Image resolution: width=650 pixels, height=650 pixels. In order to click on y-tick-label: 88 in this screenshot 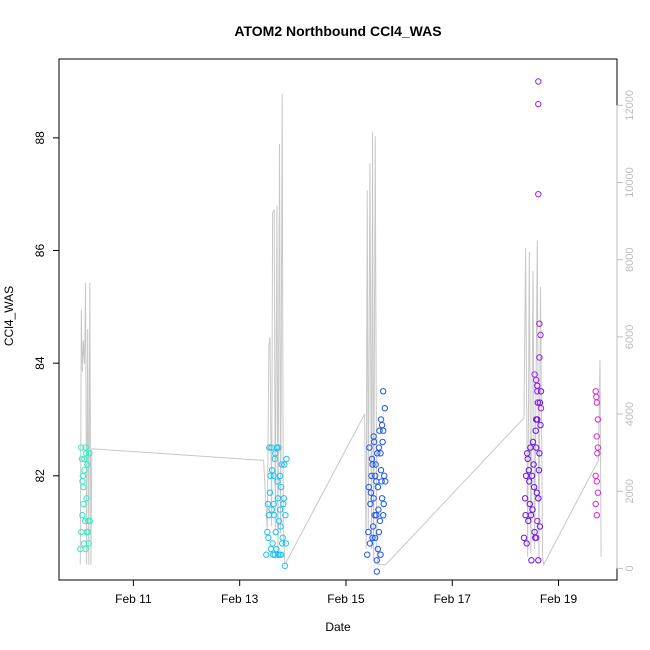, I will do `click(40, 138)`.